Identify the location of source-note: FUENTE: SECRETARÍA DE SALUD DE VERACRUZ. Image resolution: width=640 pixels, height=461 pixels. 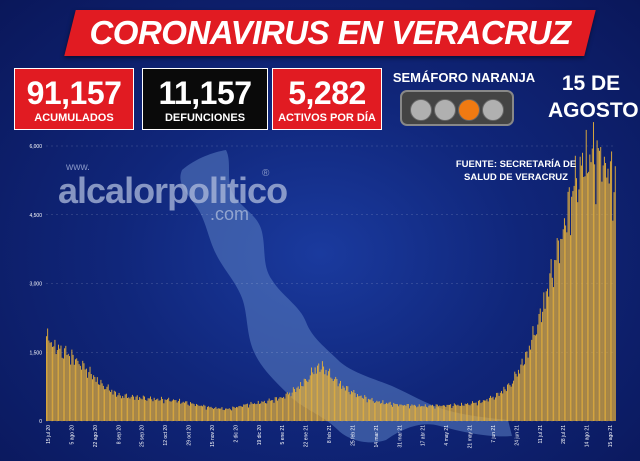
(516, 171).